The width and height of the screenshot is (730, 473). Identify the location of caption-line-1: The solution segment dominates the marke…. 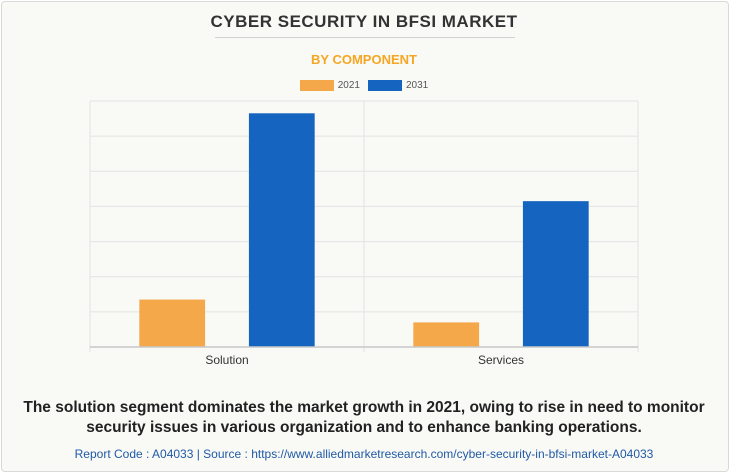
(364, 407).